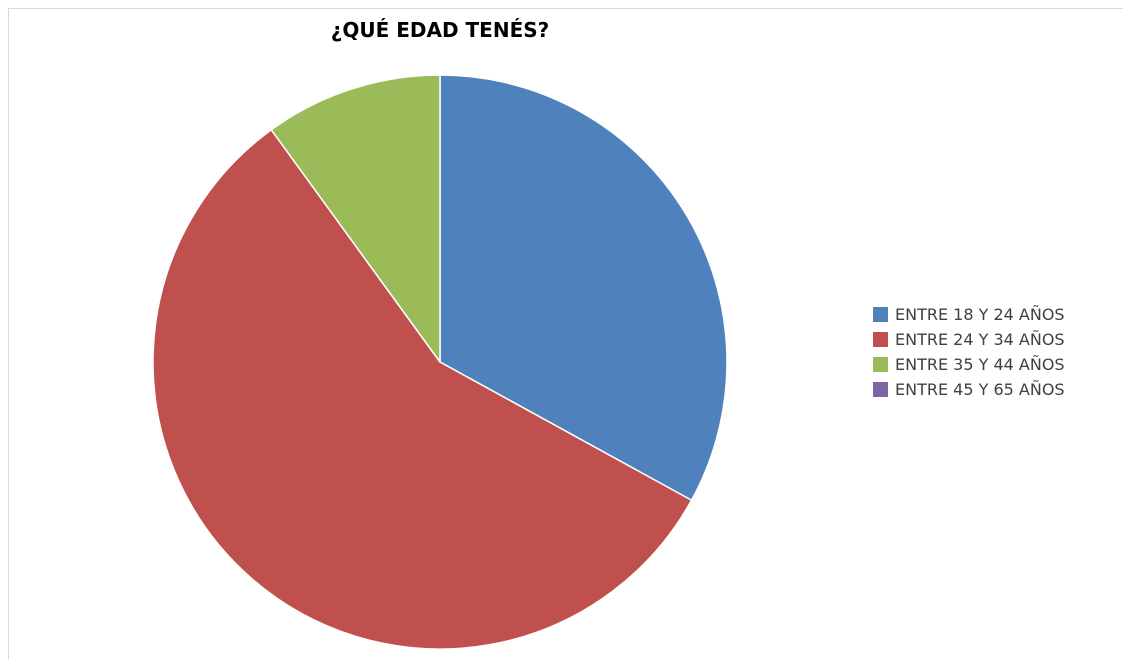 The image size is (1131, 667). Describe the element at coordinates (980, 364) in the screenshot. I see `legend-label: ENTRE 35 Y 44 AÑOS` at that location.